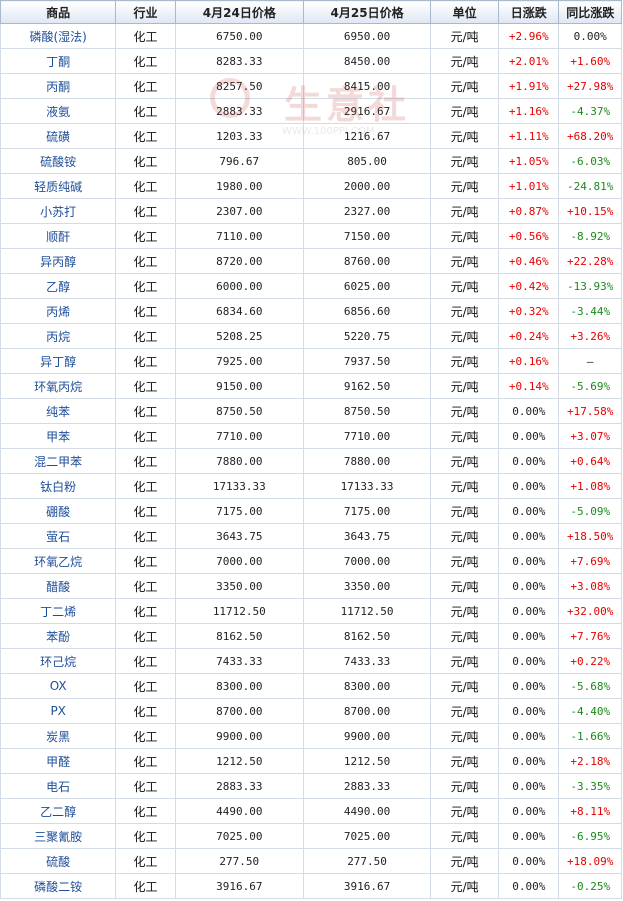 This screenshot has height=901, width=623. What do you see at coordinates (58, 111) in the screenshot?
I see `commodity-name-link: 液氨` at bounding box center [58, 111].